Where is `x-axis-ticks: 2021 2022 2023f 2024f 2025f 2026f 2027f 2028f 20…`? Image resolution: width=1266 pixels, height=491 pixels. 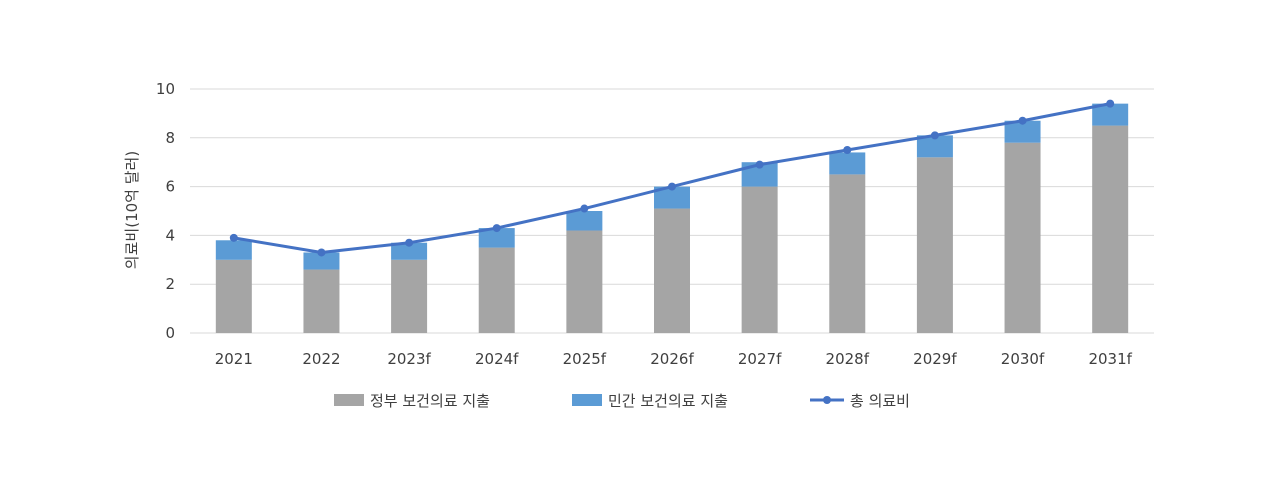 x-axis-ticks: 2021 2022 2023f 2024f 2025f 2026f 2027f 2028f 20… is located at coordinates (674, 359).